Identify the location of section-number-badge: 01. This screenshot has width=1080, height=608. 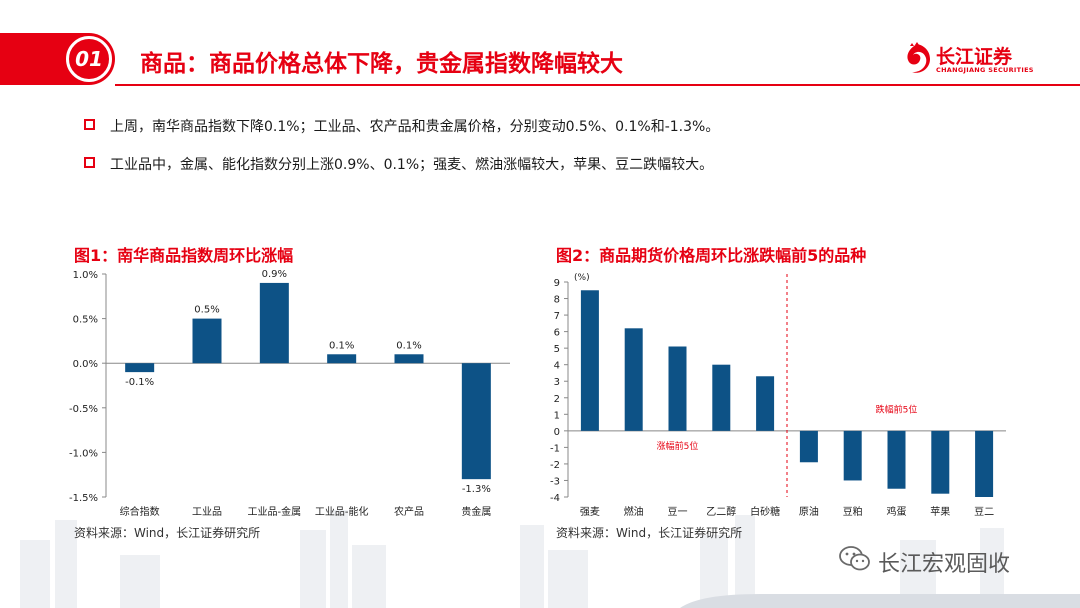
(89, 59).